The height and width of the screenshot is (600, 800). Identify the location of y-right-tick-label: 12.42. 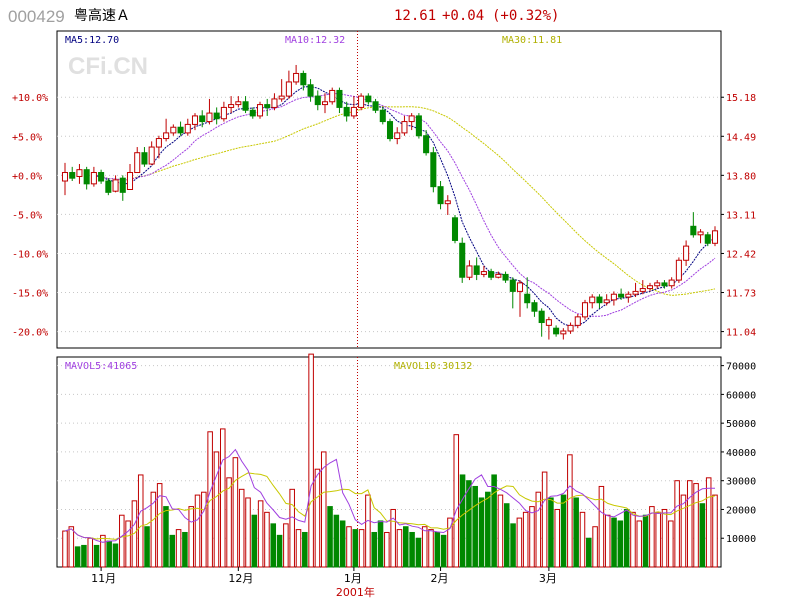
(741, 254).